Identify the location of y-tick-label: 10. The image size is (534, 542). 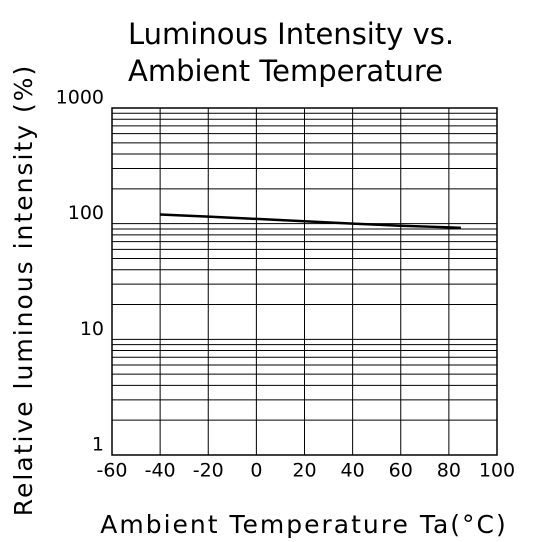
(92, 329).